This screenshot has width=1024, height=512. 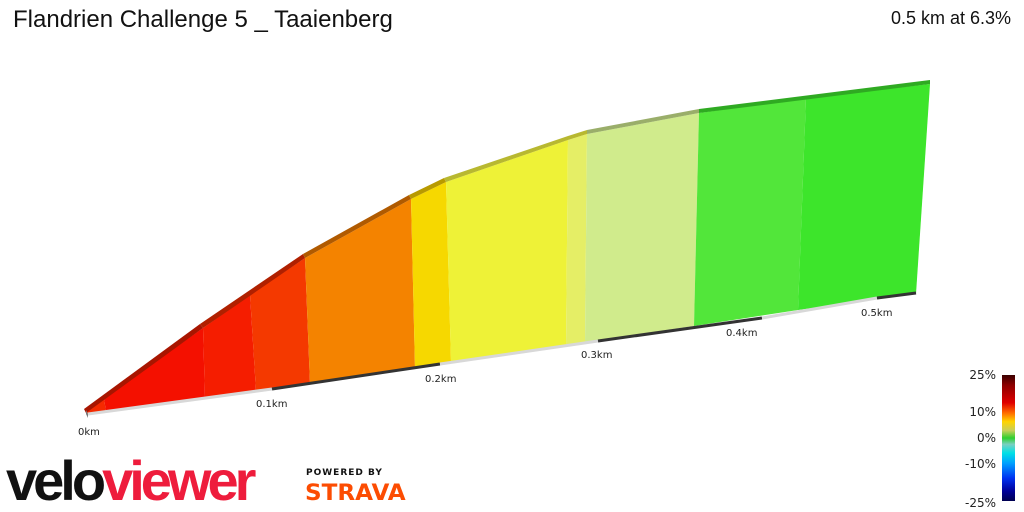 What do you see at coordinates (596, 355) in the screenshot?
I see `tick-label: 0.3km` at bounding box center [596, 355].